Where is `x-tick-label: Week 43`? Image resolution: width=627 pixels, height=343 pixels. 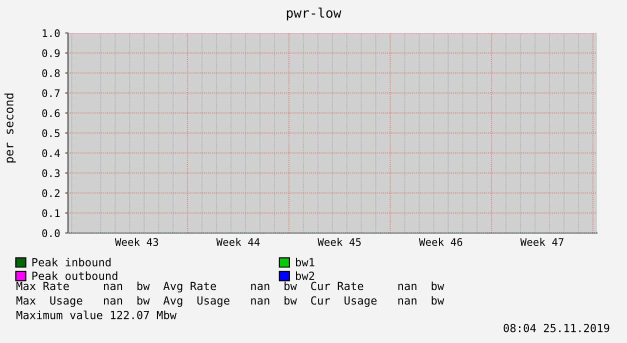 x-tick-label: Week 43 is located at coordinates (136, 242).